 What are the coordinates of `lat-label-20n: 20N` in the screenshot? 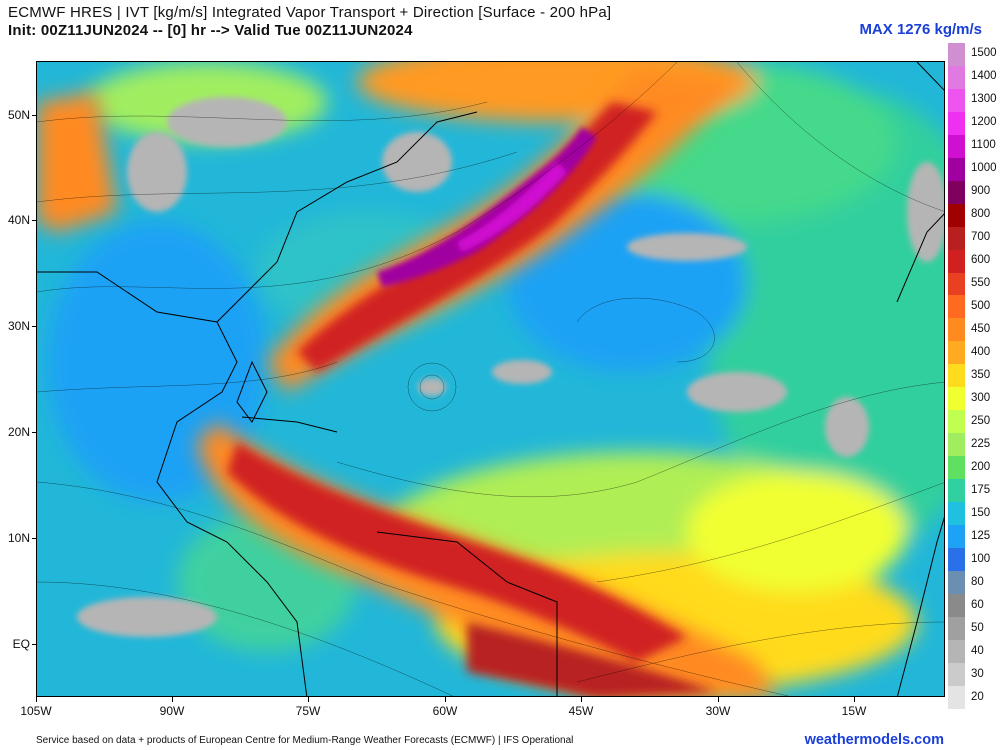 It's located at (18, 432).